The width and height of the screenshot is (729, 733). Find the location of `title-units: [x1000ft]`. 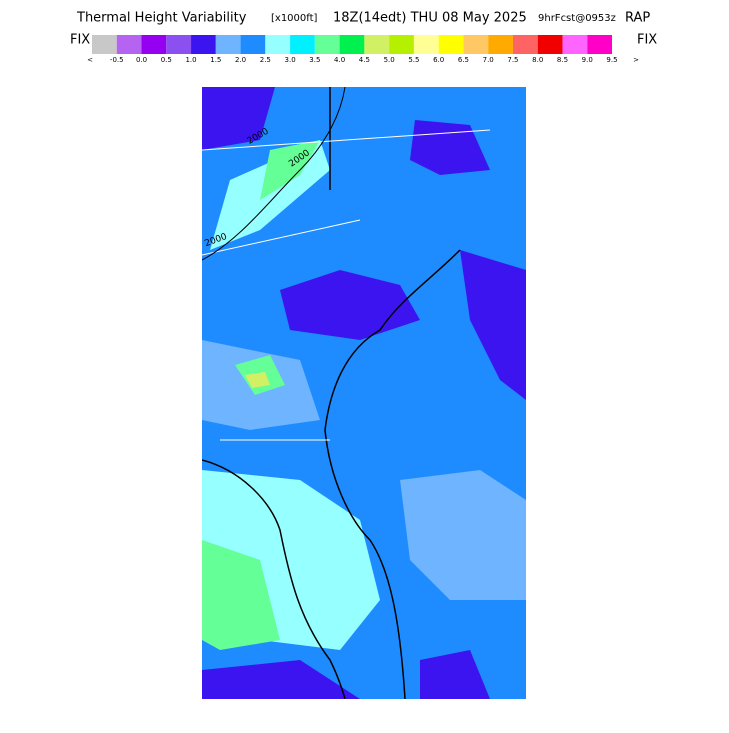

title-units: [x1000ft] is located at coordinates (294, 18).